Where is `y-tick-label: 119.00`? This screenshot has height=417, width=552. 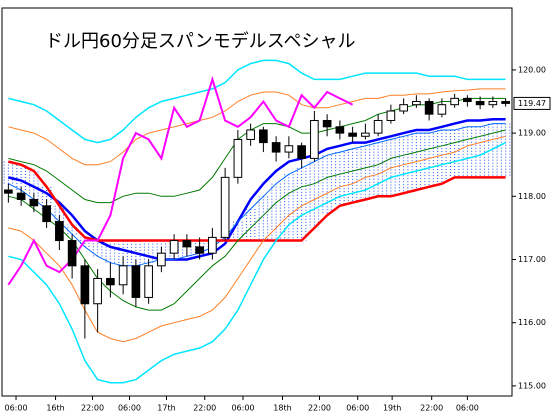
y-tick-label: 119.00 is located at coordinates (532, 133).